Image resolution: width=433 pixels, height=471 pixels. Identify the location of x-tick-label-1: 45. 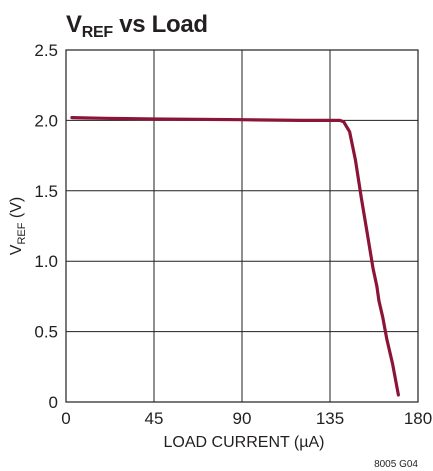
(154, 418).